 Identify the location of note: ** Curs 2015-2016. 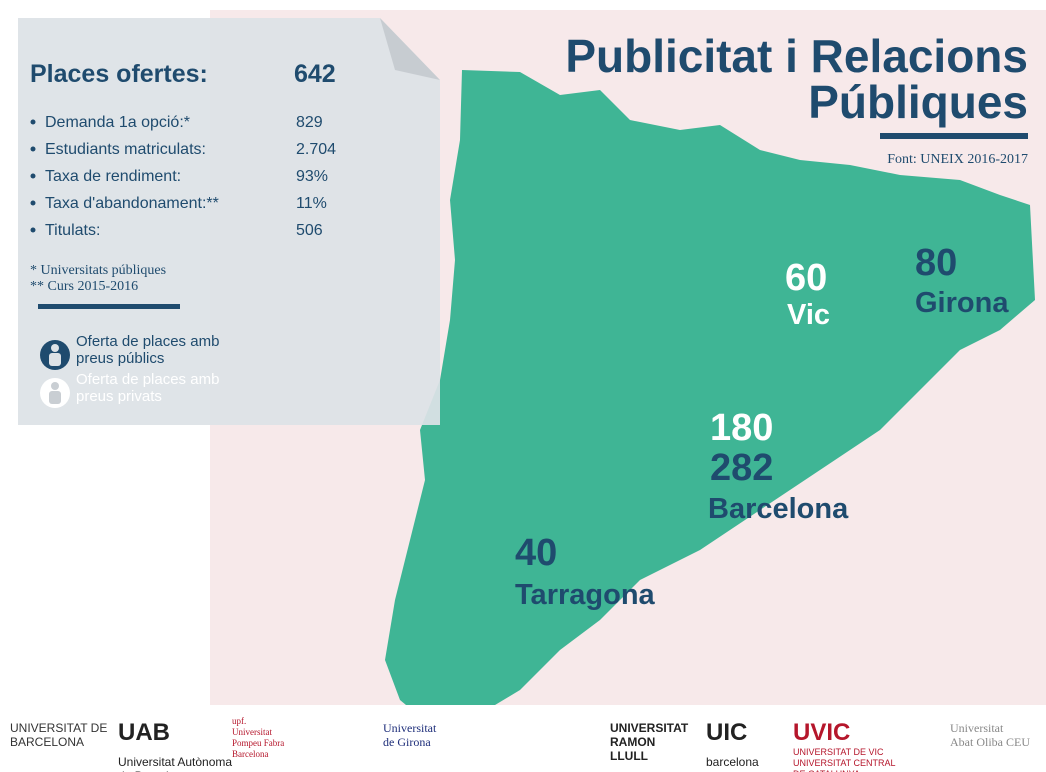
(84, 286).